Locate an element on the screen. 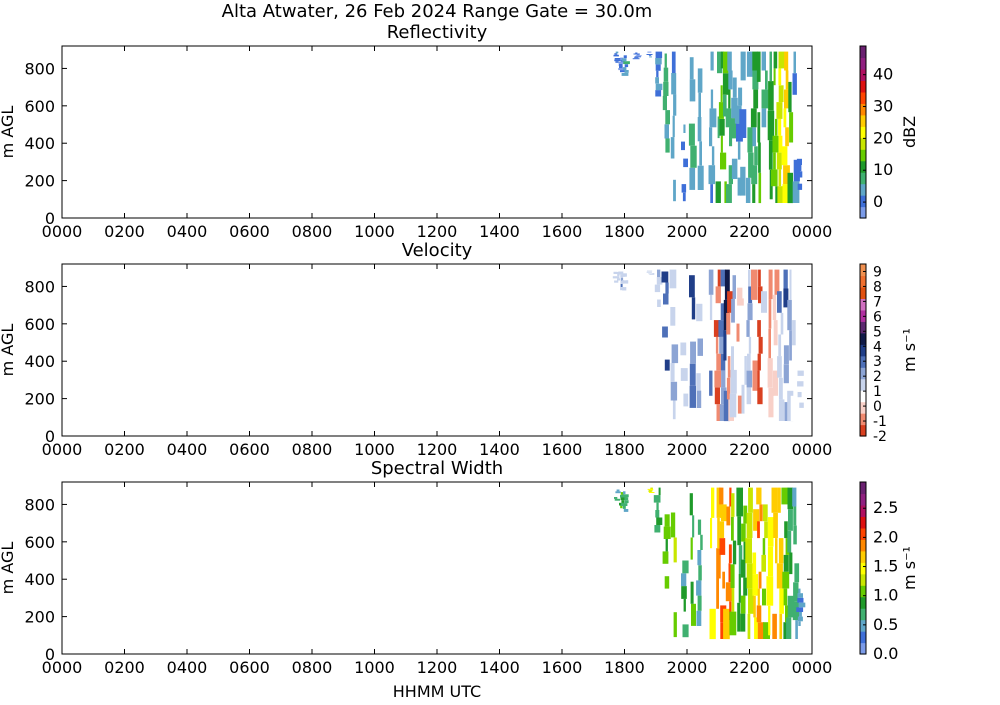  colorbar: 0 10 20 30 40 dBZ is located at coordinates (889, 132).